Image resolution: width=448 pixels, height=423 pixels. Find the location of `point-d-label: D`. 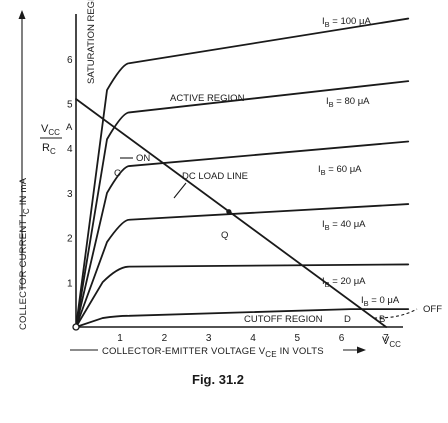

point-d-label: D is located at coordinates (347, 319).